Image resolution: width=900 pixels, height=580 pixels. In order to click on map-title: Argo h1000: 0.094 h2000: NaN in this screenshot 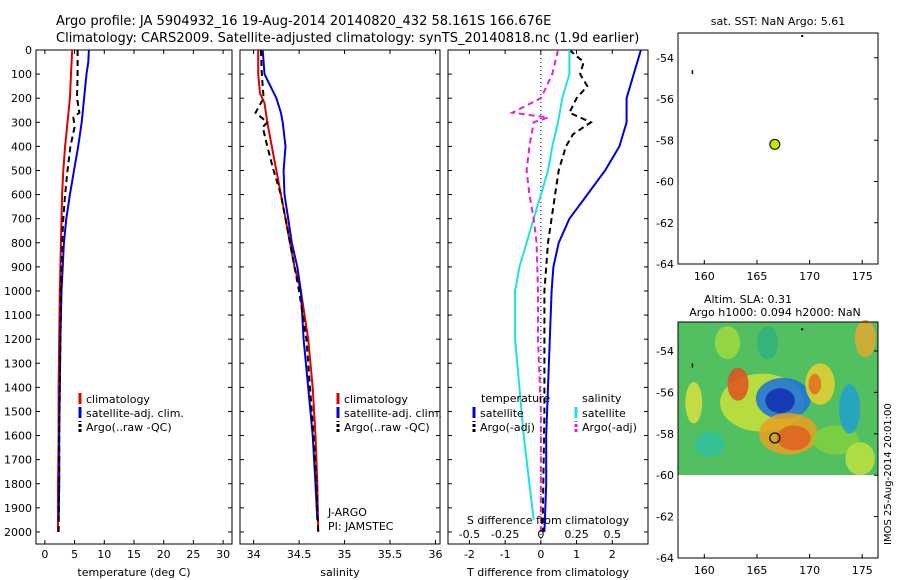, I will do `click(775, 312)`.